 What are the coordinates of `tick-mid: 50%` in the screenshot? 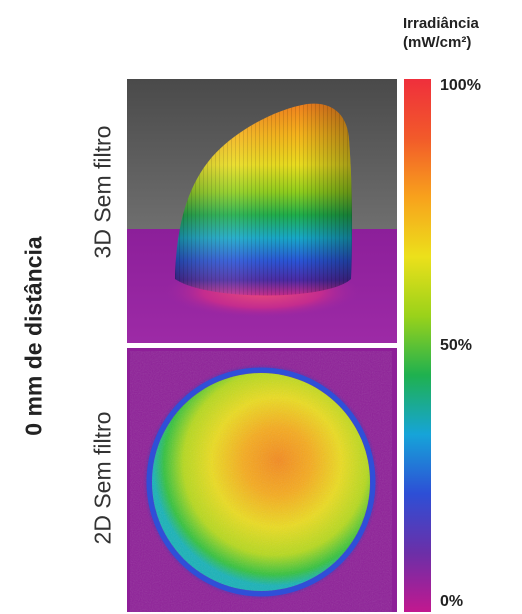 It's located at (456, 345).